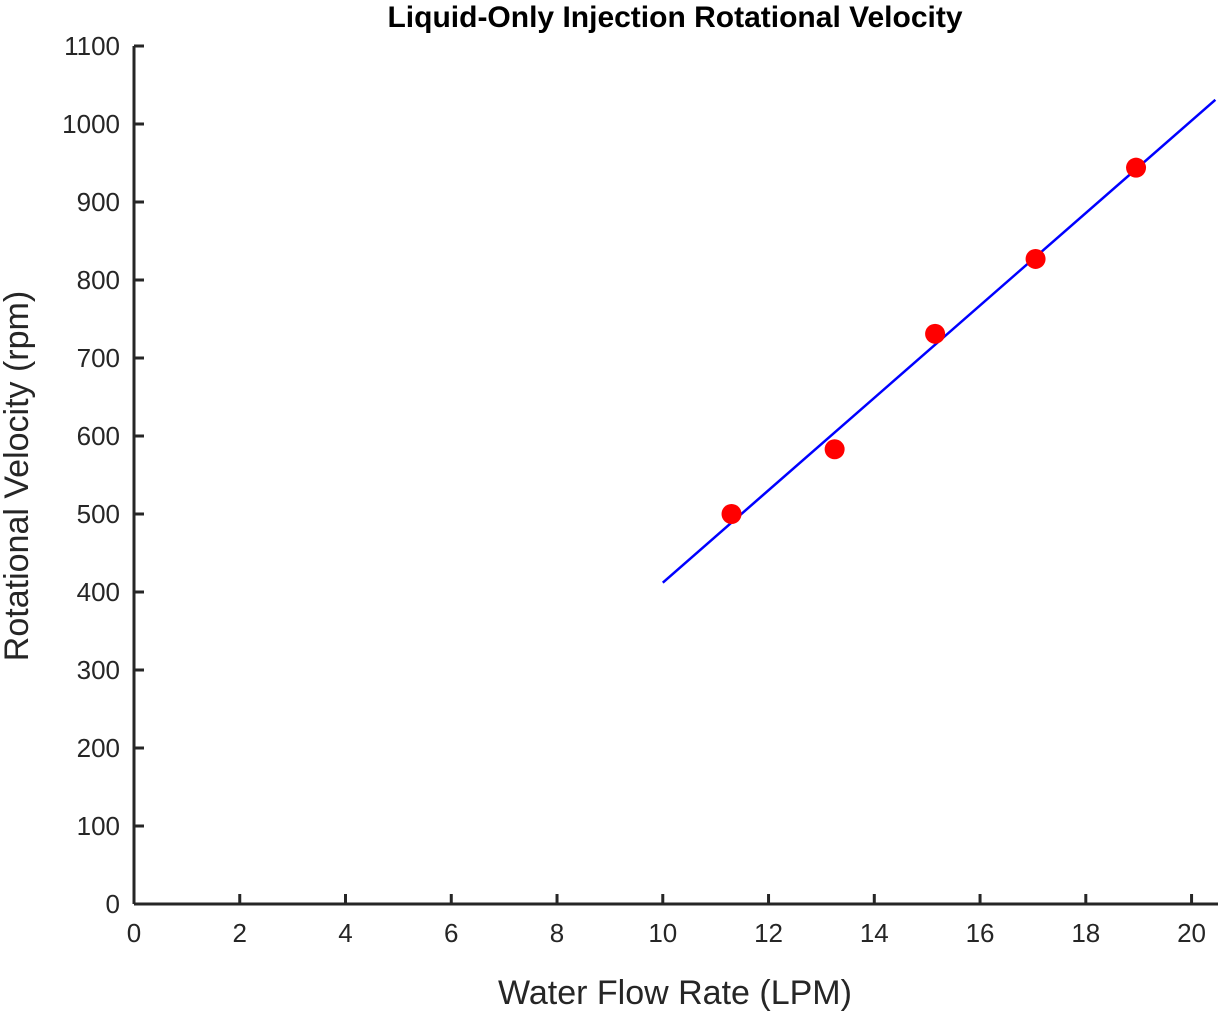 The image size is (1220, 1015). What do you see at coordinates (1085, 933) in the screenshot?
I see `x-tick-label: 18` at bounding box center [1085, 933].